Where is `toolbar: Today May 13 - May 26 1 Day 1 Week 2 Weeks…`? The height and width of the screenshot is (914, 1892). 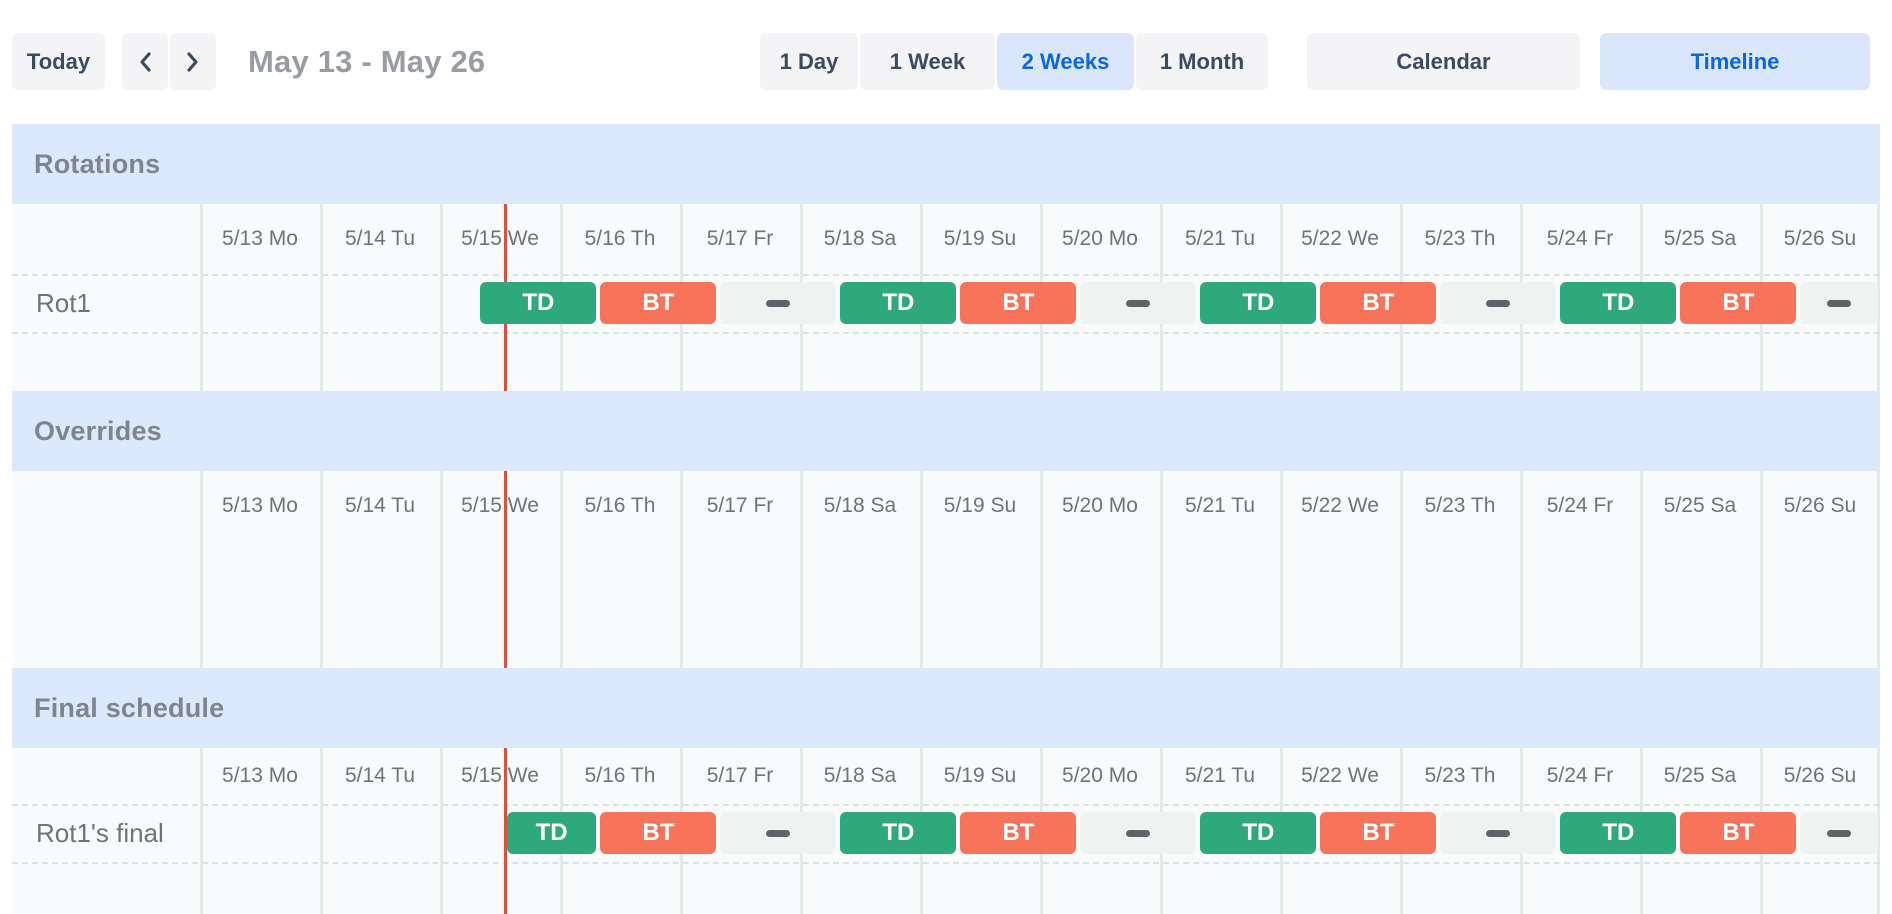 toolbar: Today May 13 - May 26 1 Day 1 Week 2 Weeks… is located at coordinates (946, 62).